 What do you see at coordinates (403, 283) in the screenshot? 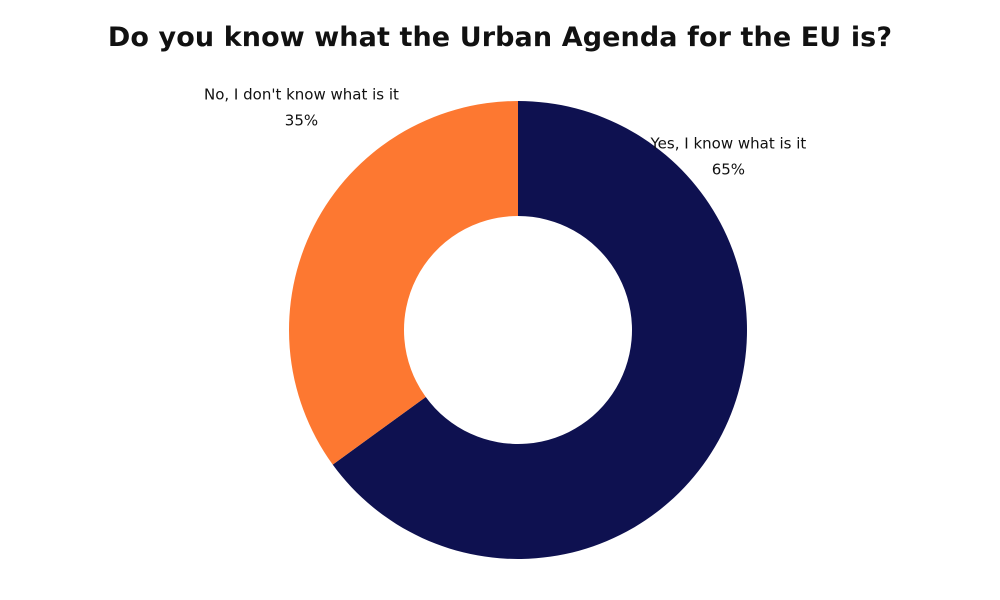
I see `donut-slice-no` at bounding box center [403, 283].